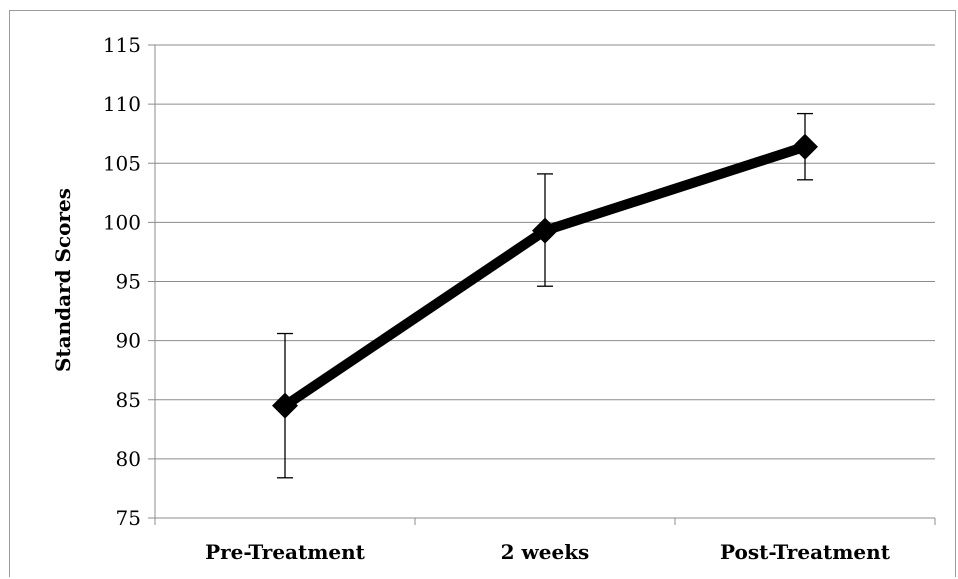  What do you see at coordinates (128, 282) in the screenshot?
I see `y-tick-label: 95` at bounding box center [128, 282].